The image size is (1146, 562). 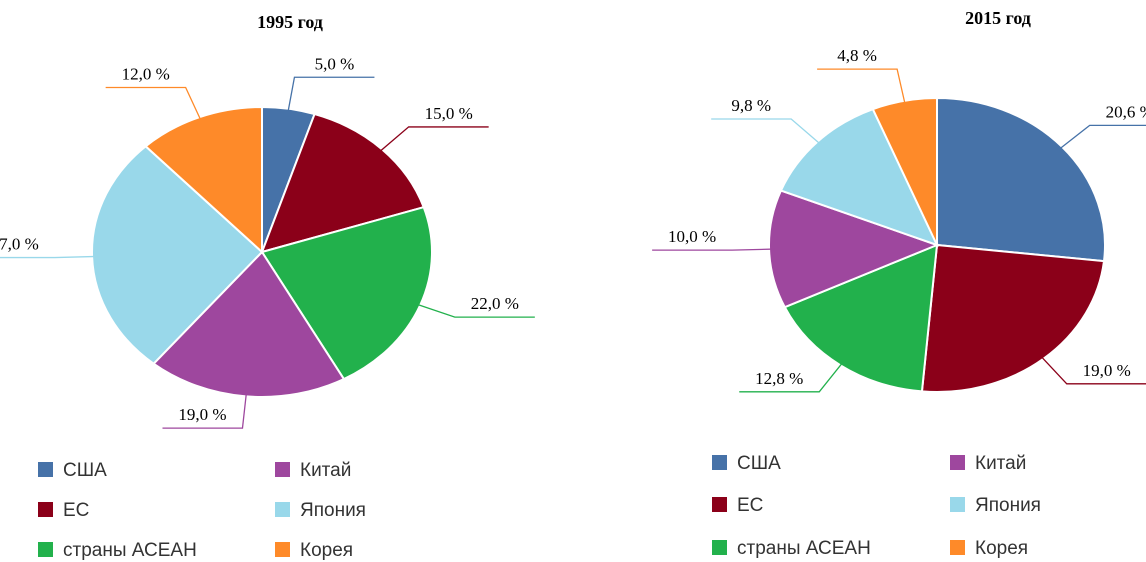 I want to click on chart-title: 1995 год, so click(x=290, y=22).